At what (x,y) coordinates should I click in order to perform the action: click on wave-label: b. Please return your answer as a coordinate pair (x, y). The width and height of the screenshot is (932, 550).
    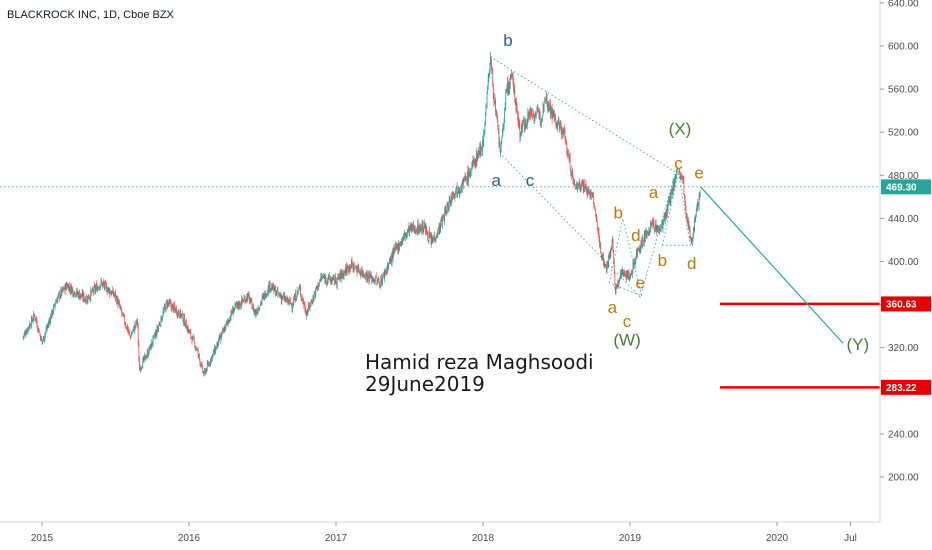
    Looking at the image, I should click on (662, 260).